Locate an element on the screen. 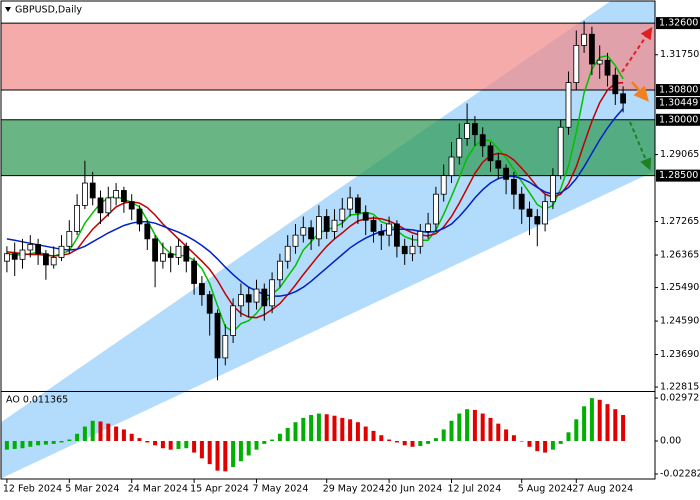 Image resolution: width=700 pixels, height=500 pixels. zone is located at coordinates (328, 147).